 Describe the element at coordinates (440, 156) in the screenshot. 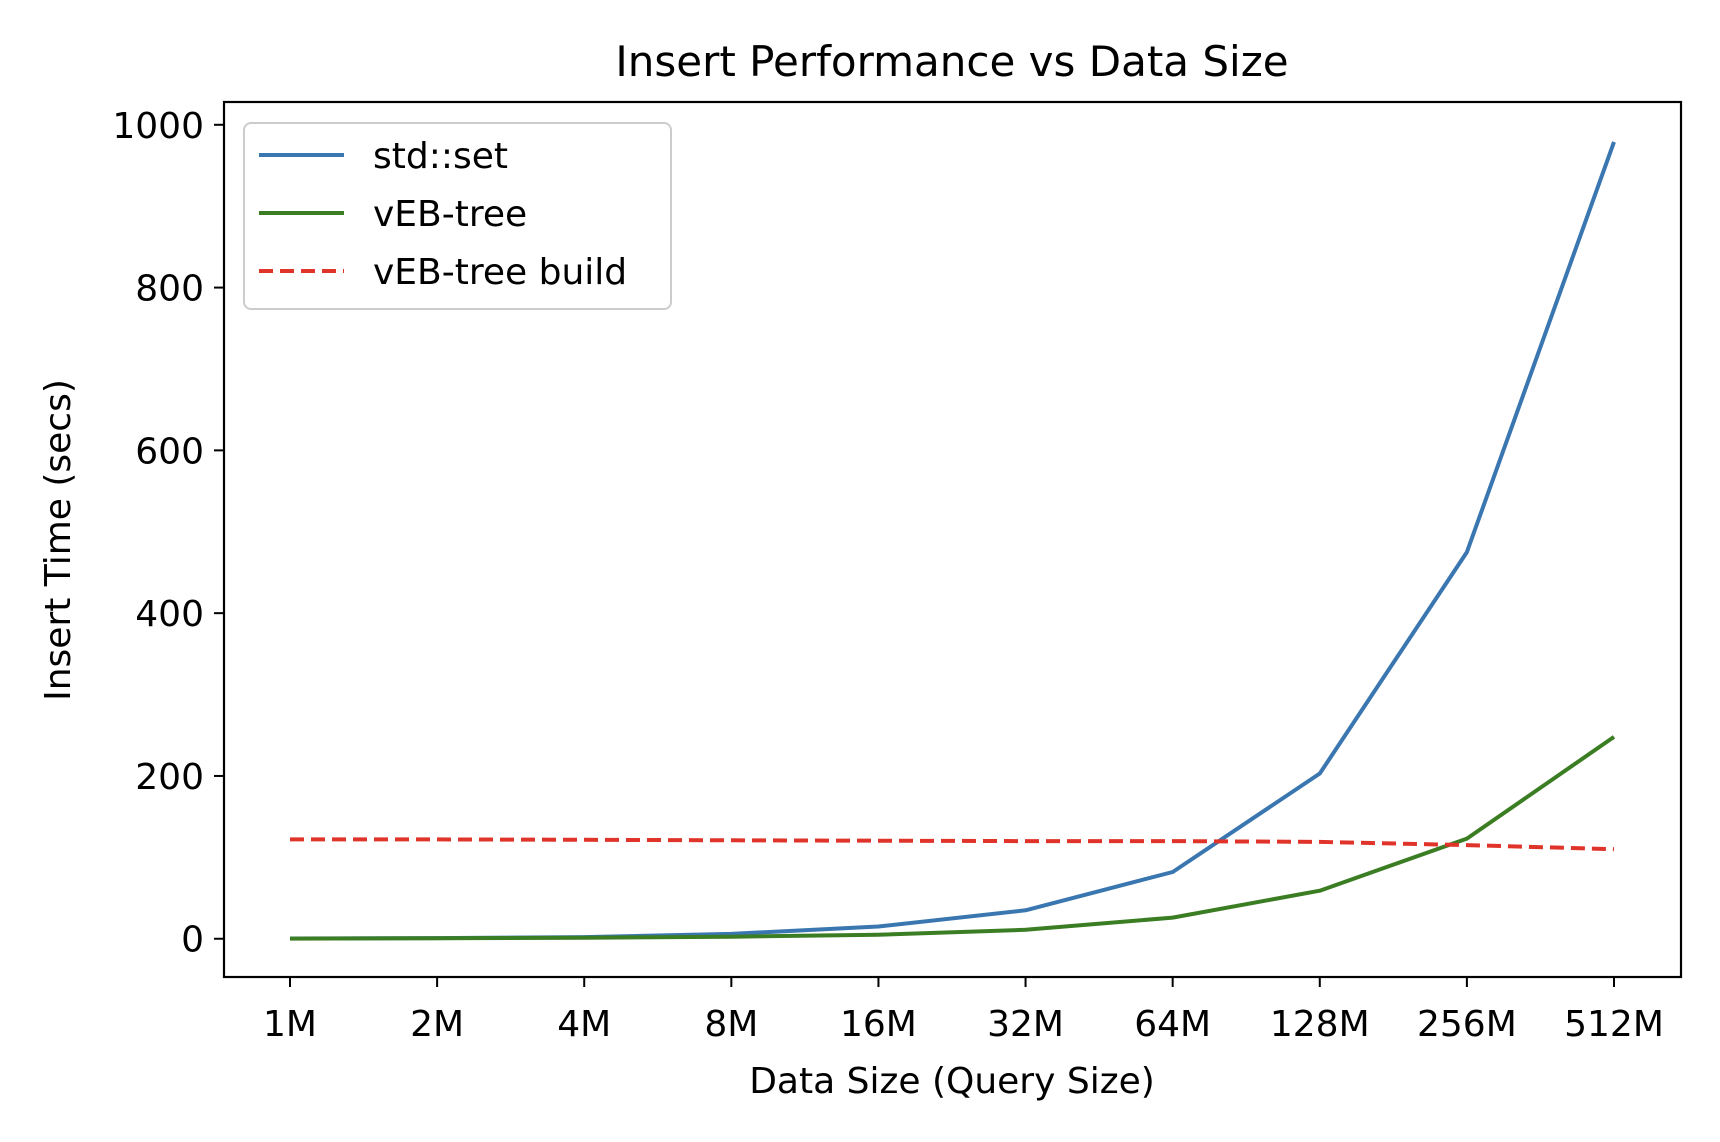

I see `legend-label: std::set` at that location.